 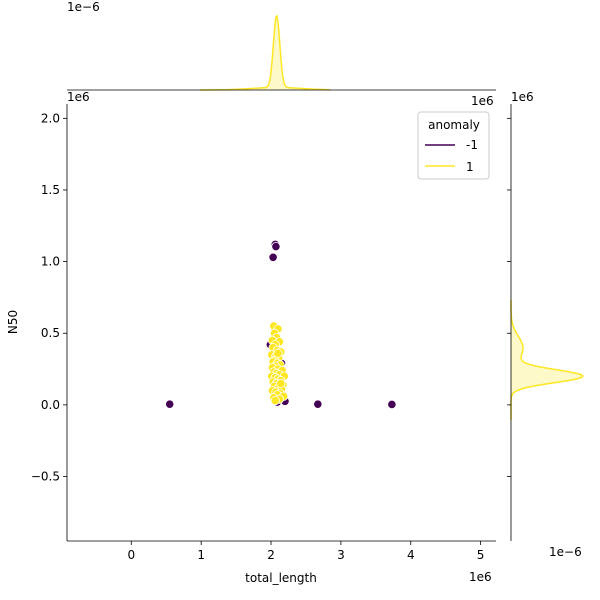 I want to click on top-marginal-offset-label: 1e−6, so click(x=83, y=7).